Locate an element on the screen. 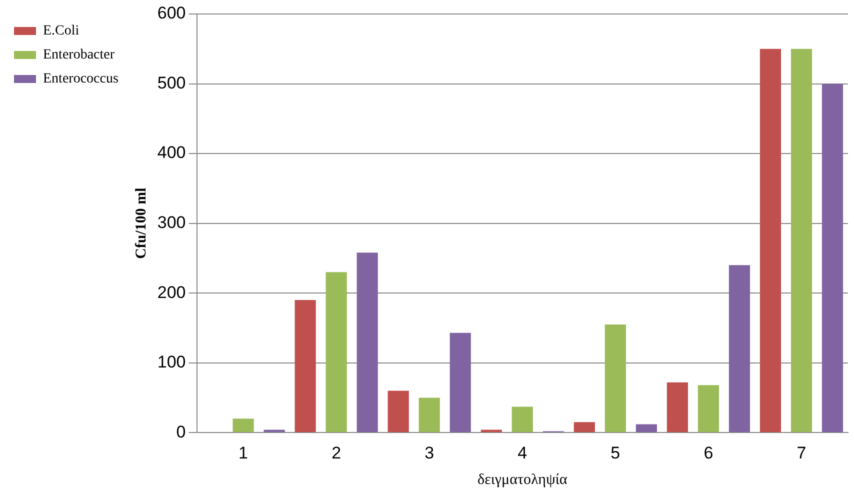 The width and height of the screenshot is (854, 497). y-tick-label: 600 is located at coordinates (171, 13).